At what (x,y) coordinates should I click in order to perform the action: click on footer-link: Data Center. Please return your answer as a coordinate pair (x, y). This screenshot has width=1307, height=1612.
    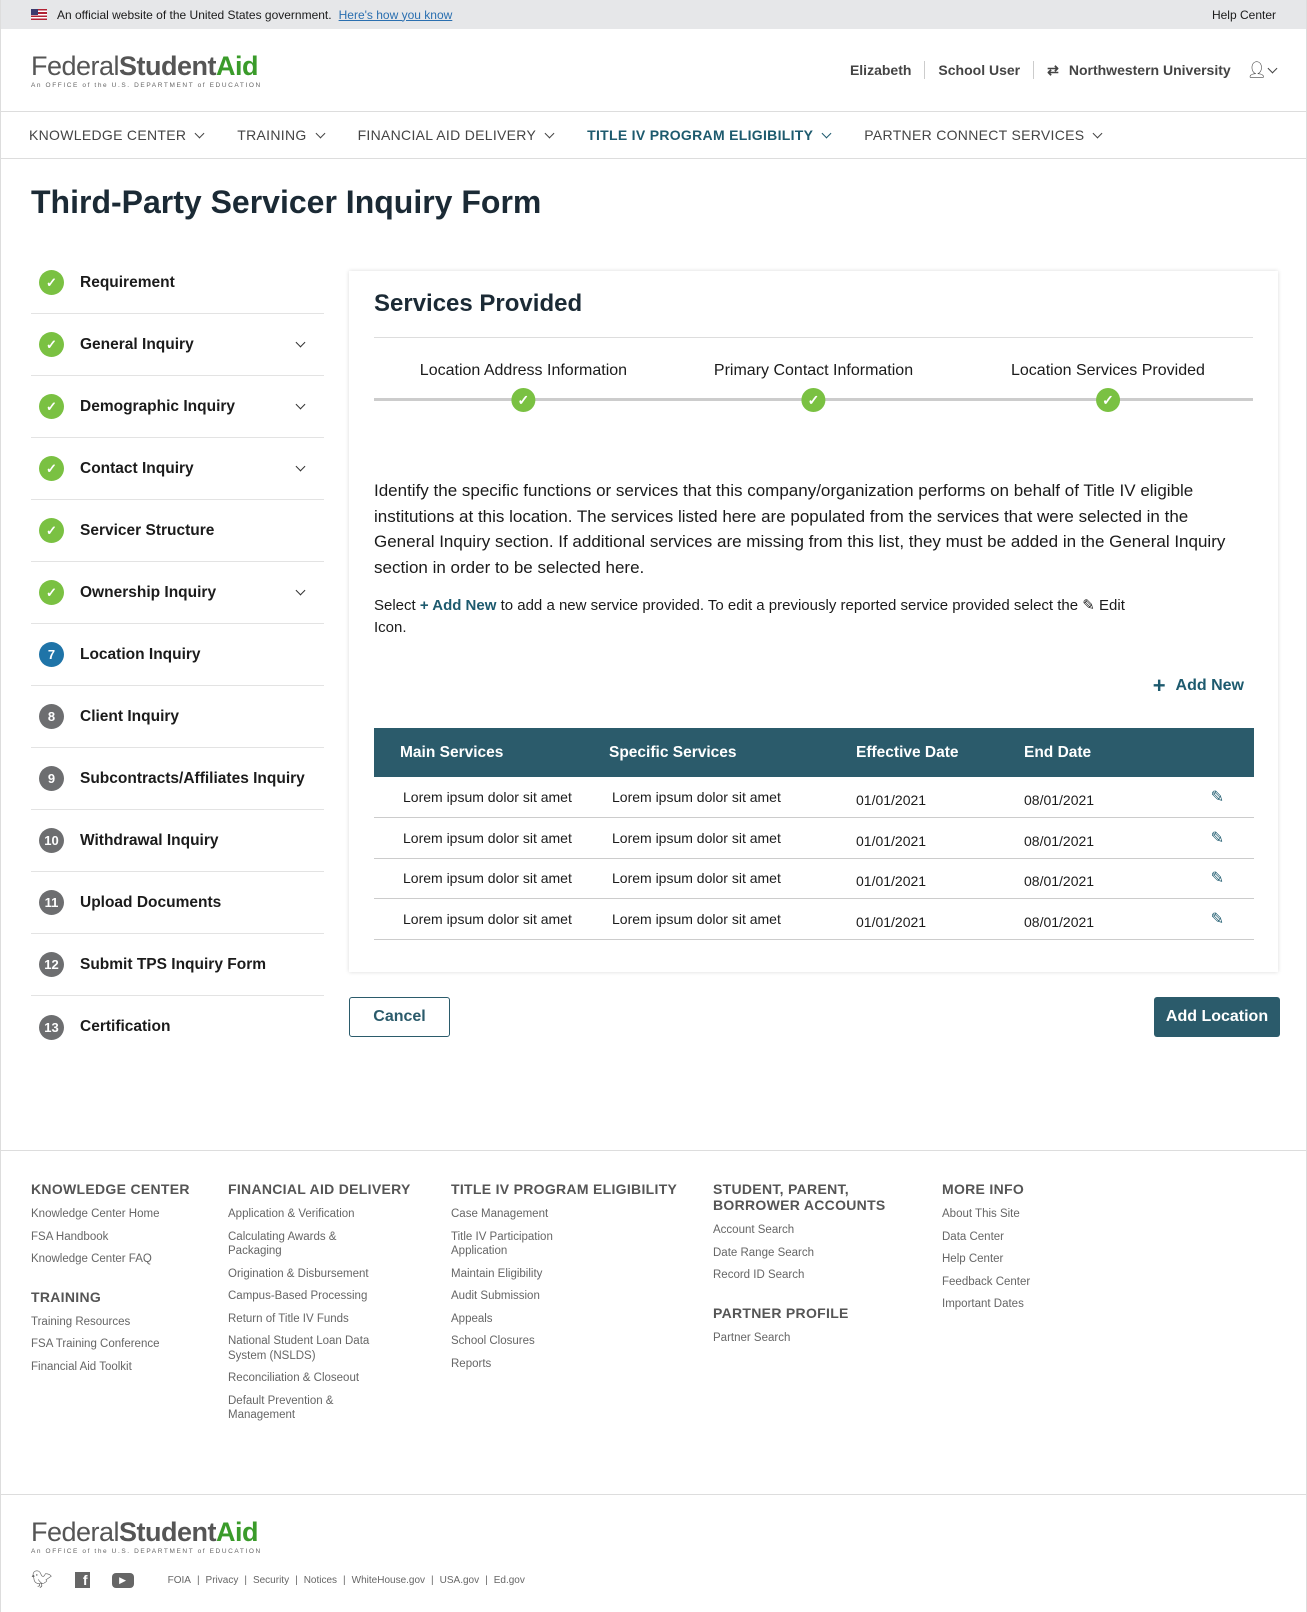
    Looking at the image, I should click on (973, 1236).